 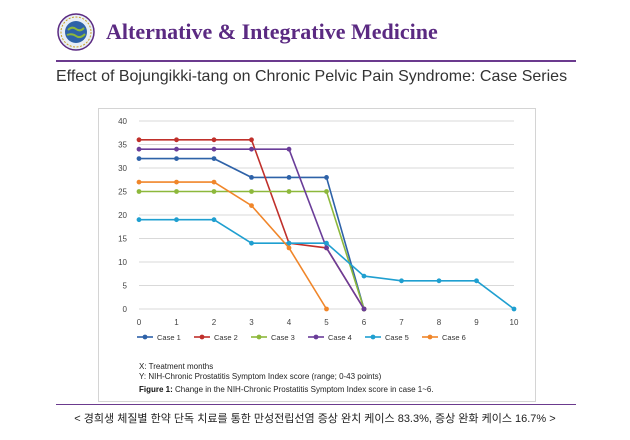 I want to click on journal-logo-icon, so click(x=76, y=32).